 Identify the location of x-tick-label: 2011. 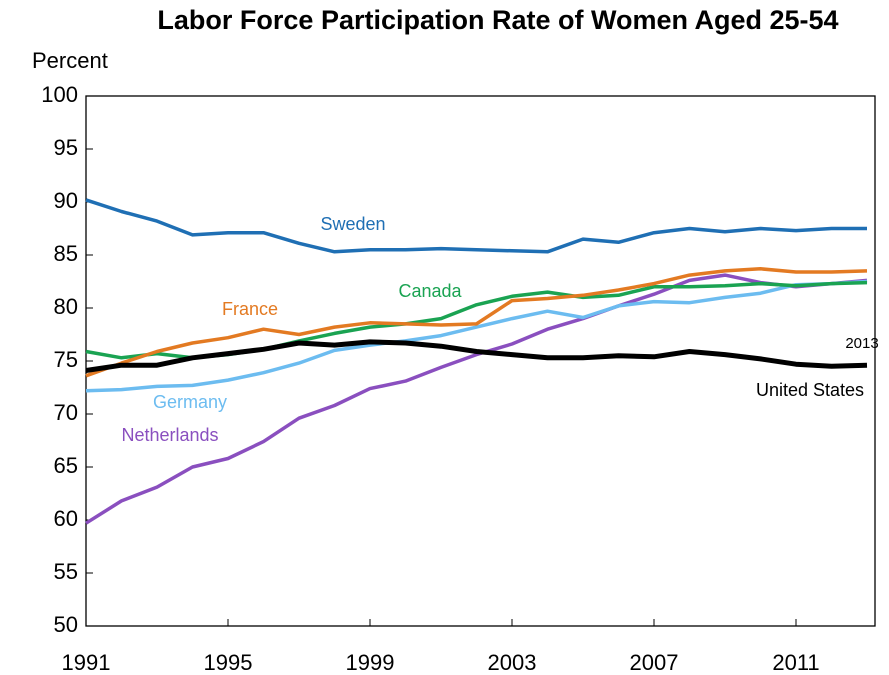
(795, 662).